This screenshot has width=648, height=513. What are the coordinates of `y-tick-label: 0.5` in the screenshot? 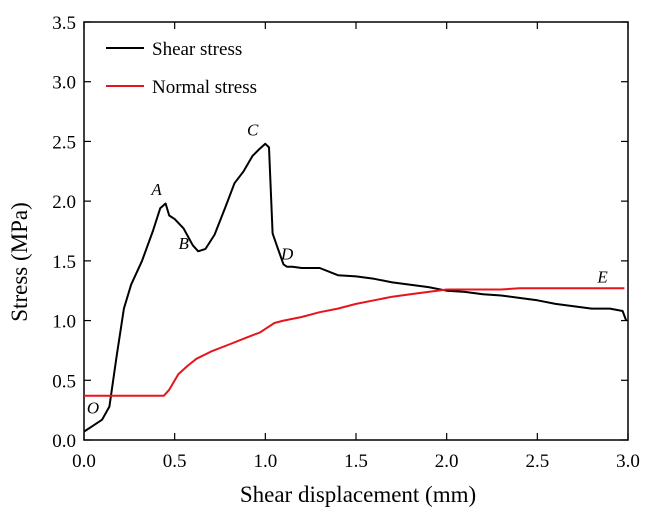 It's located at (64, 381).